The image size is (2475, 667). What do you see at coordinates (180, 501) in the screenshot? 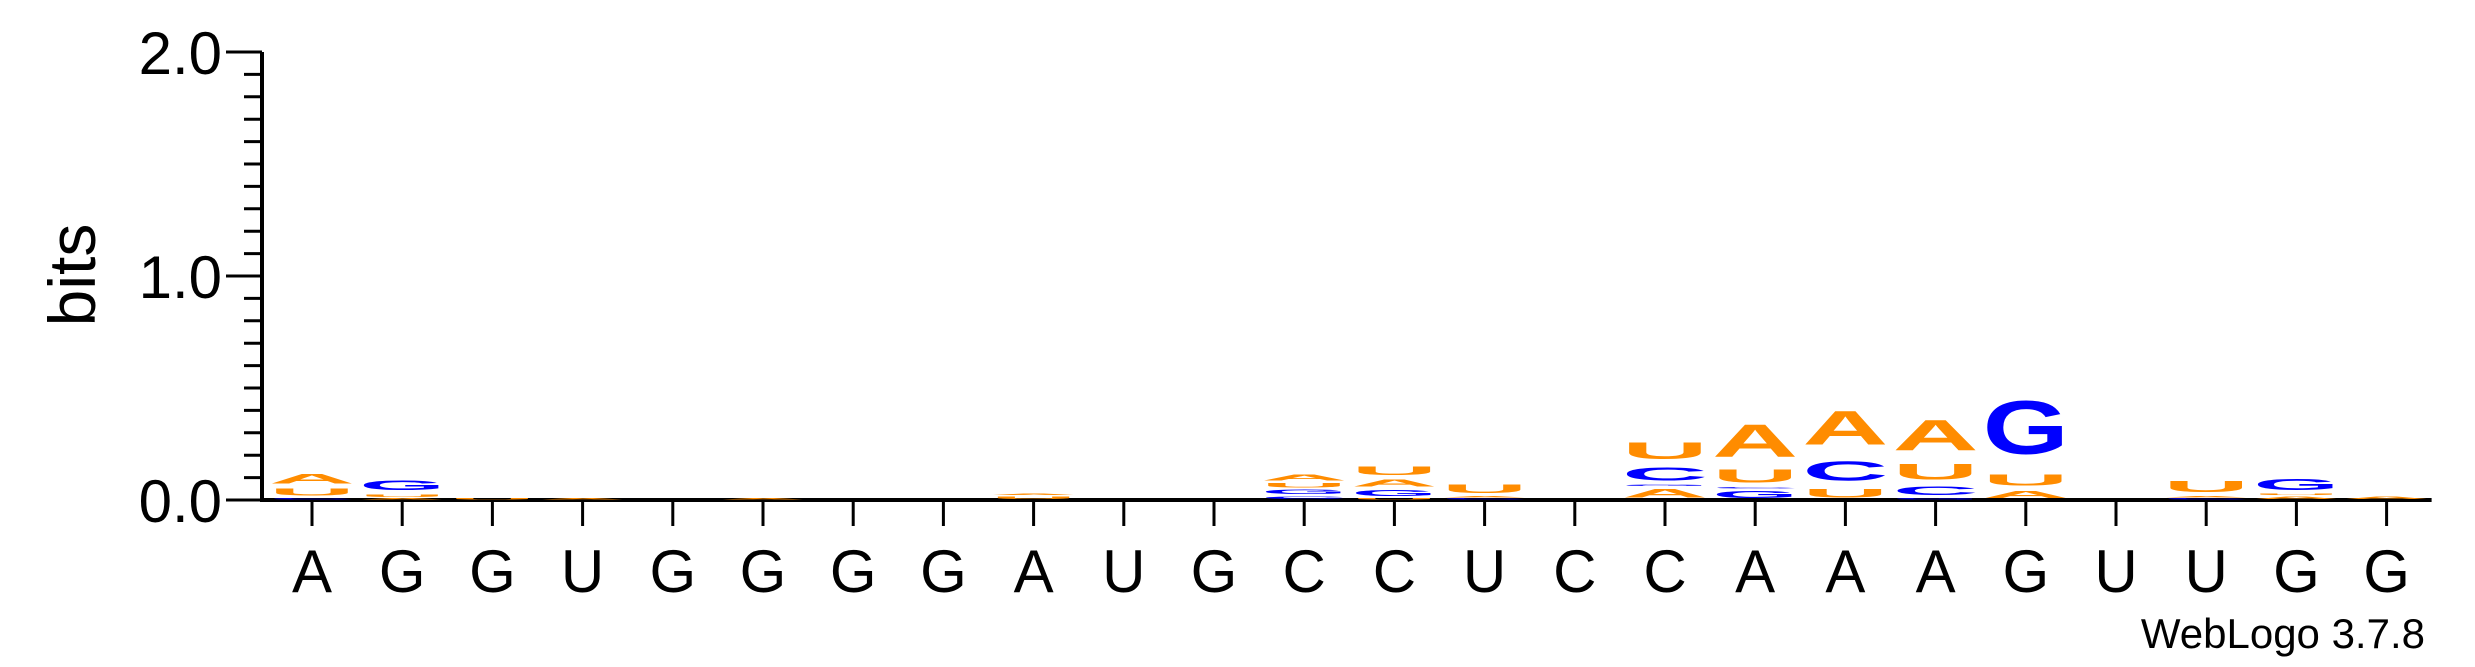
I see `y-tick-label: 0.0` at bounding box center [180, 501].